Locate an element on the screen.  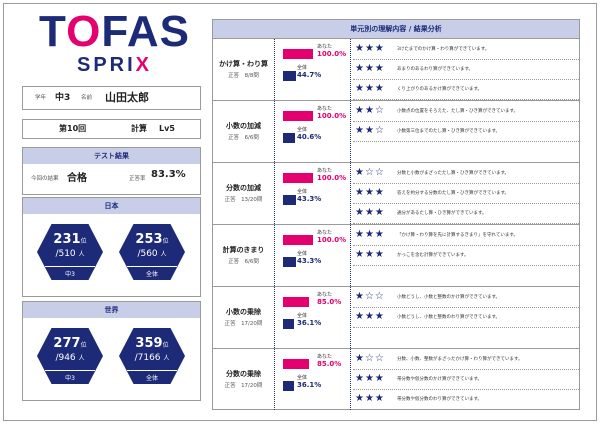
unit-header: 分数の加減正答 13/20問 is located at coordinates (244, 193).